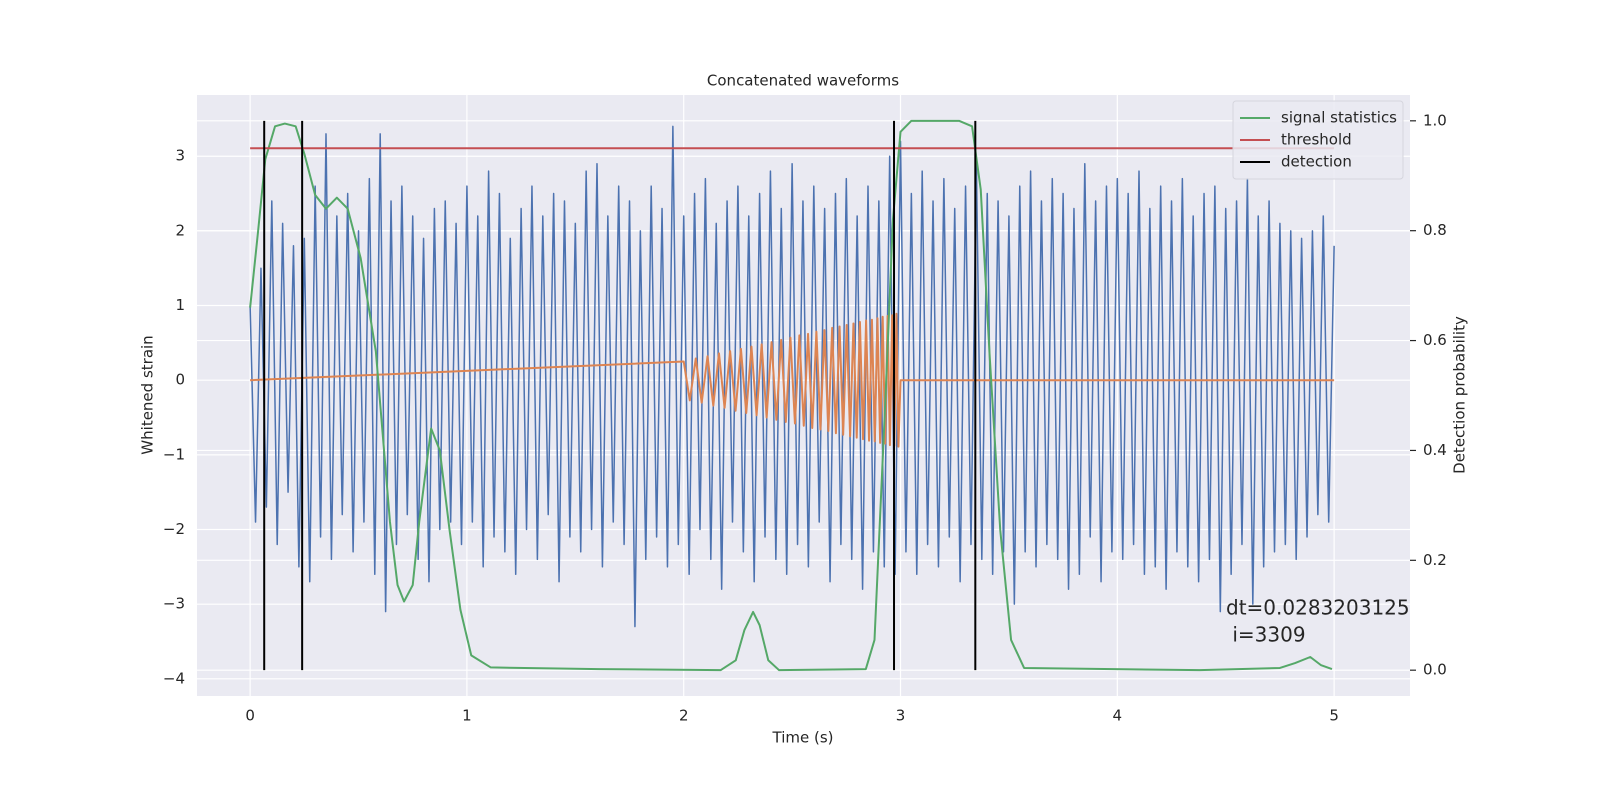 This screenshot has width=1600, height=800. What do you see at coordinates (684, 716) in the screenshot?
I see `x-tick-label: 2` at bounding box center [684, 716].